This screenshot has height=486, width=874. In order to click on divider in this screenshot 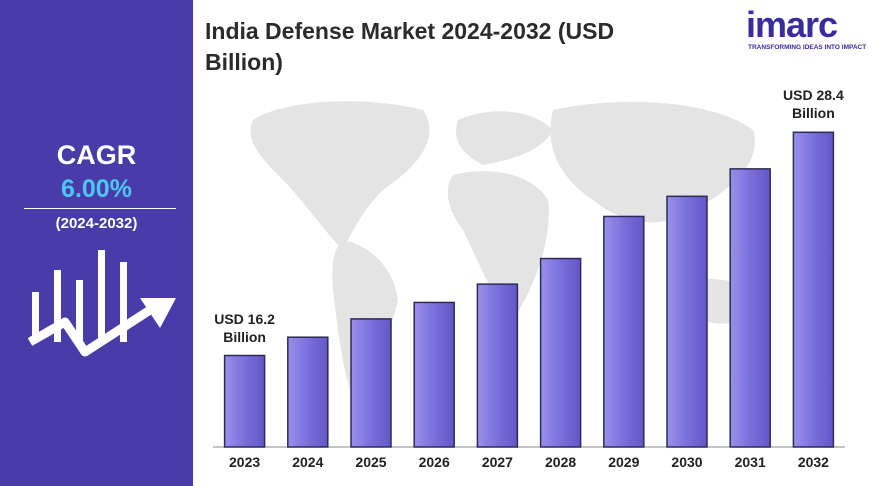, I will do `click(100, 208)`.